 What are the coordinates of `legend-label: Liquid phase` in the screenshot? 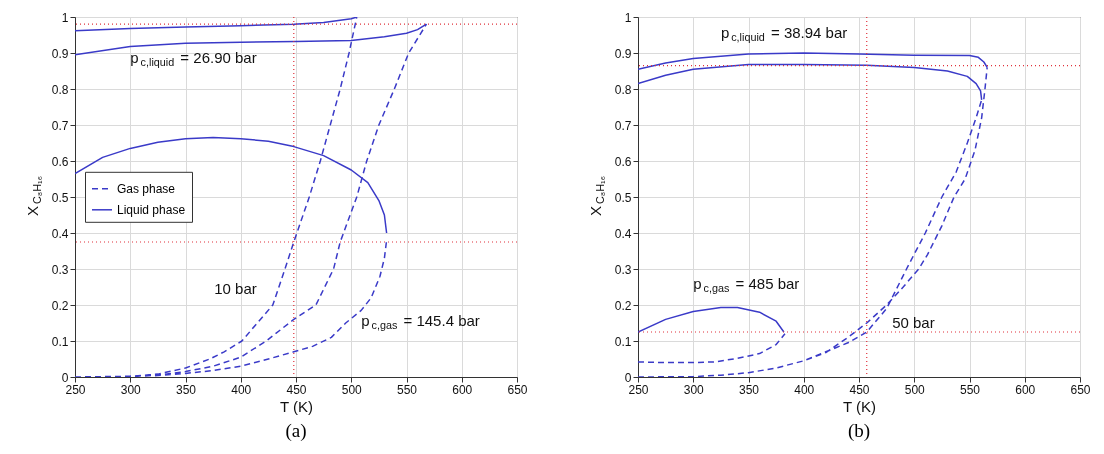 It's located at (151, 209).